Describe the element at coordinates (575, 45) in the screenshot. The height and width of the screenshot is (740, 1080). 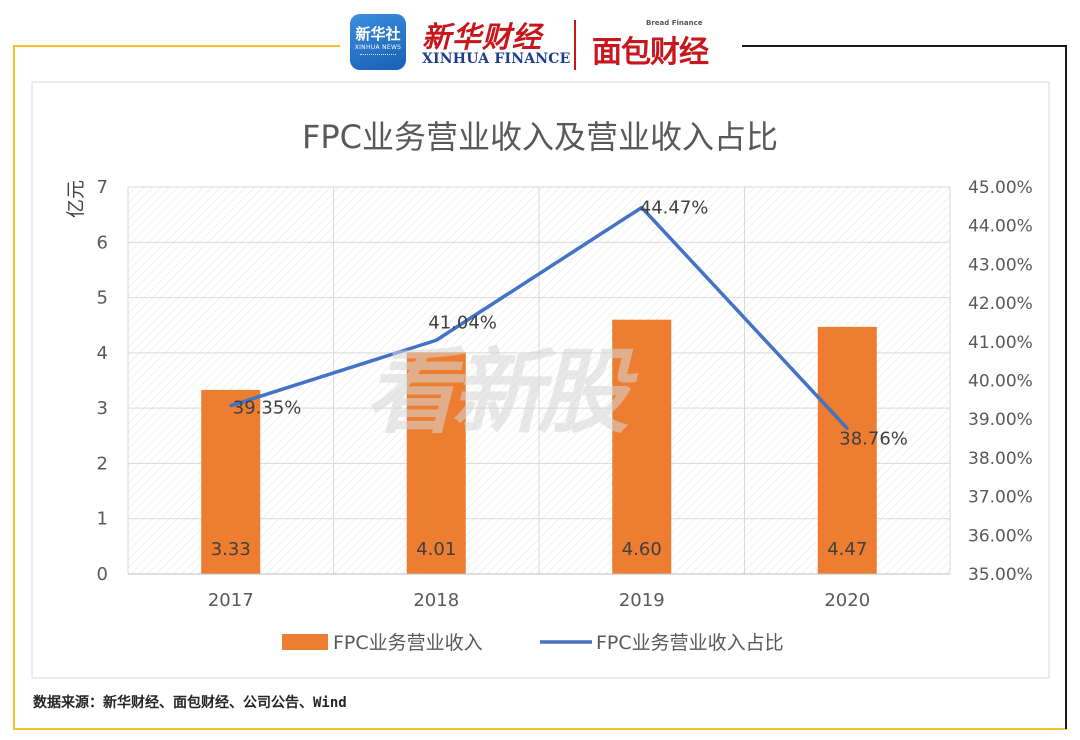
I see `header-divider` at that location.